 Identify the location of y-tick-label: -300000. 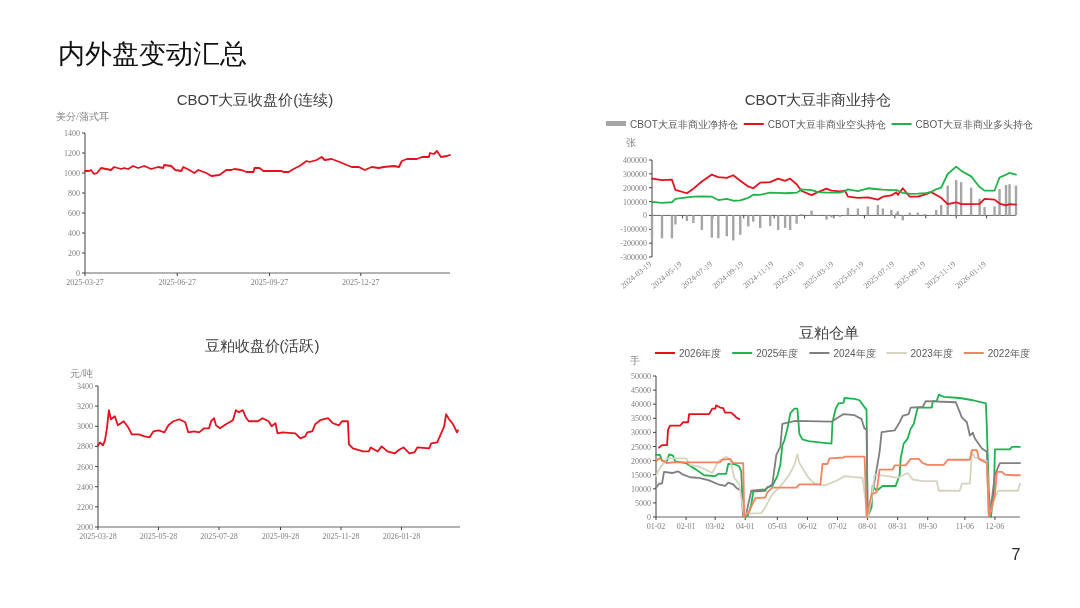
(633, 257).